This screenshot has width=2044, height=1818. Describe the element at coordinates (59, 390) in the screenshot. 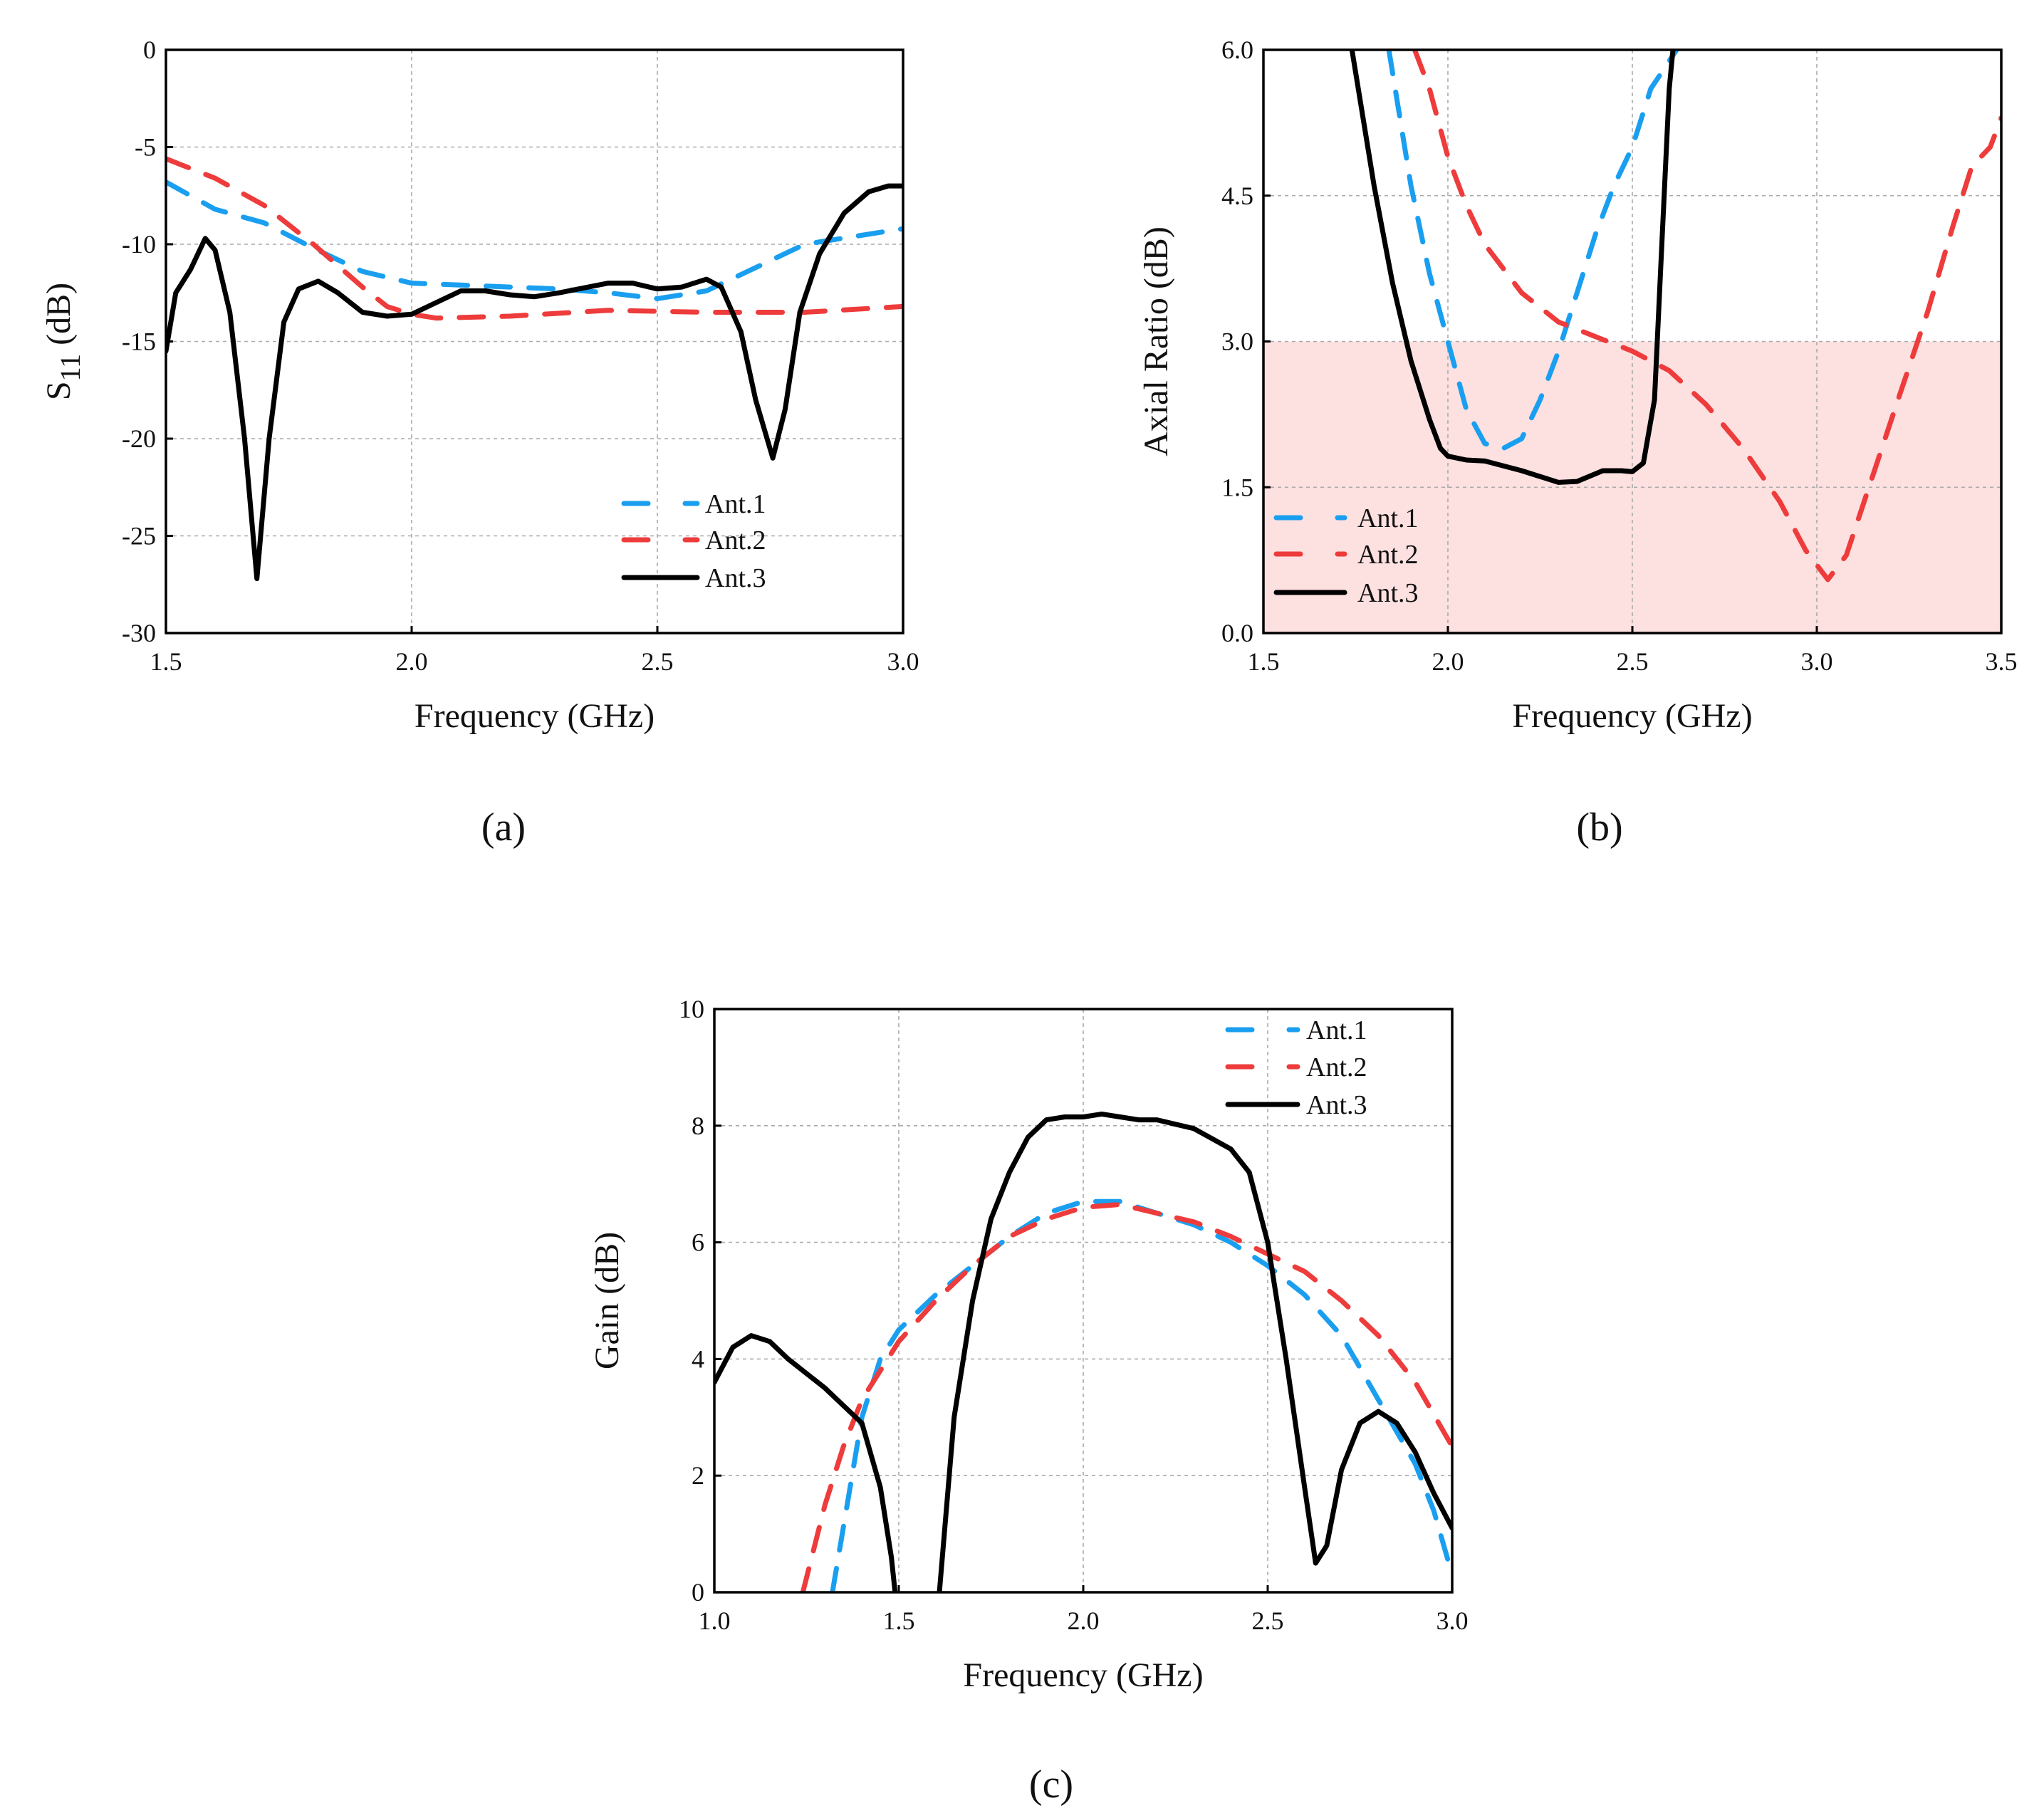

I see `y-axis-label-main: S` at that location.